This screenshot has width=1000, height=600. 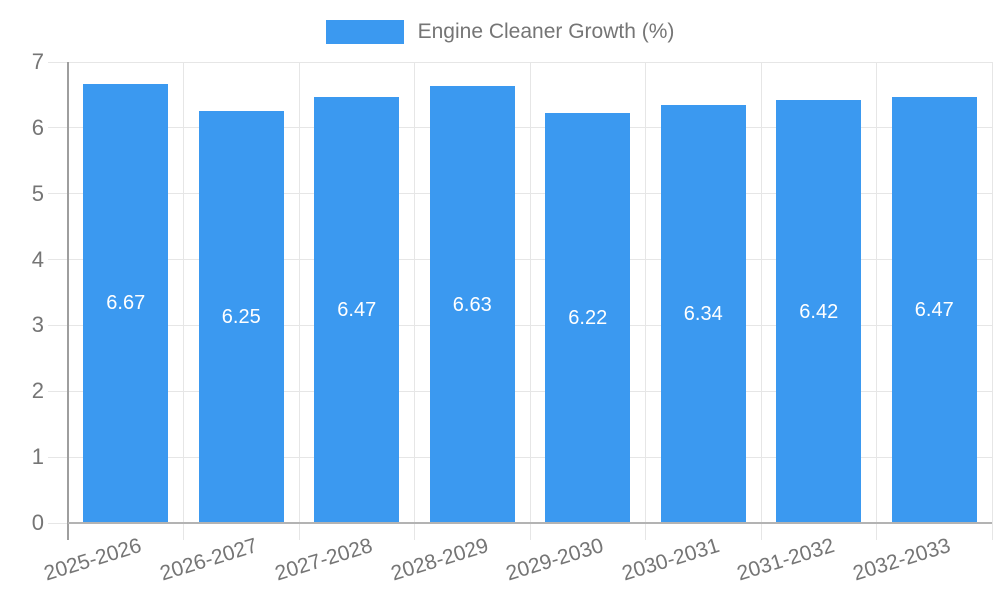 I want to click on x-axis-tick-label: 2027-2028, so click(x=324, y=560).